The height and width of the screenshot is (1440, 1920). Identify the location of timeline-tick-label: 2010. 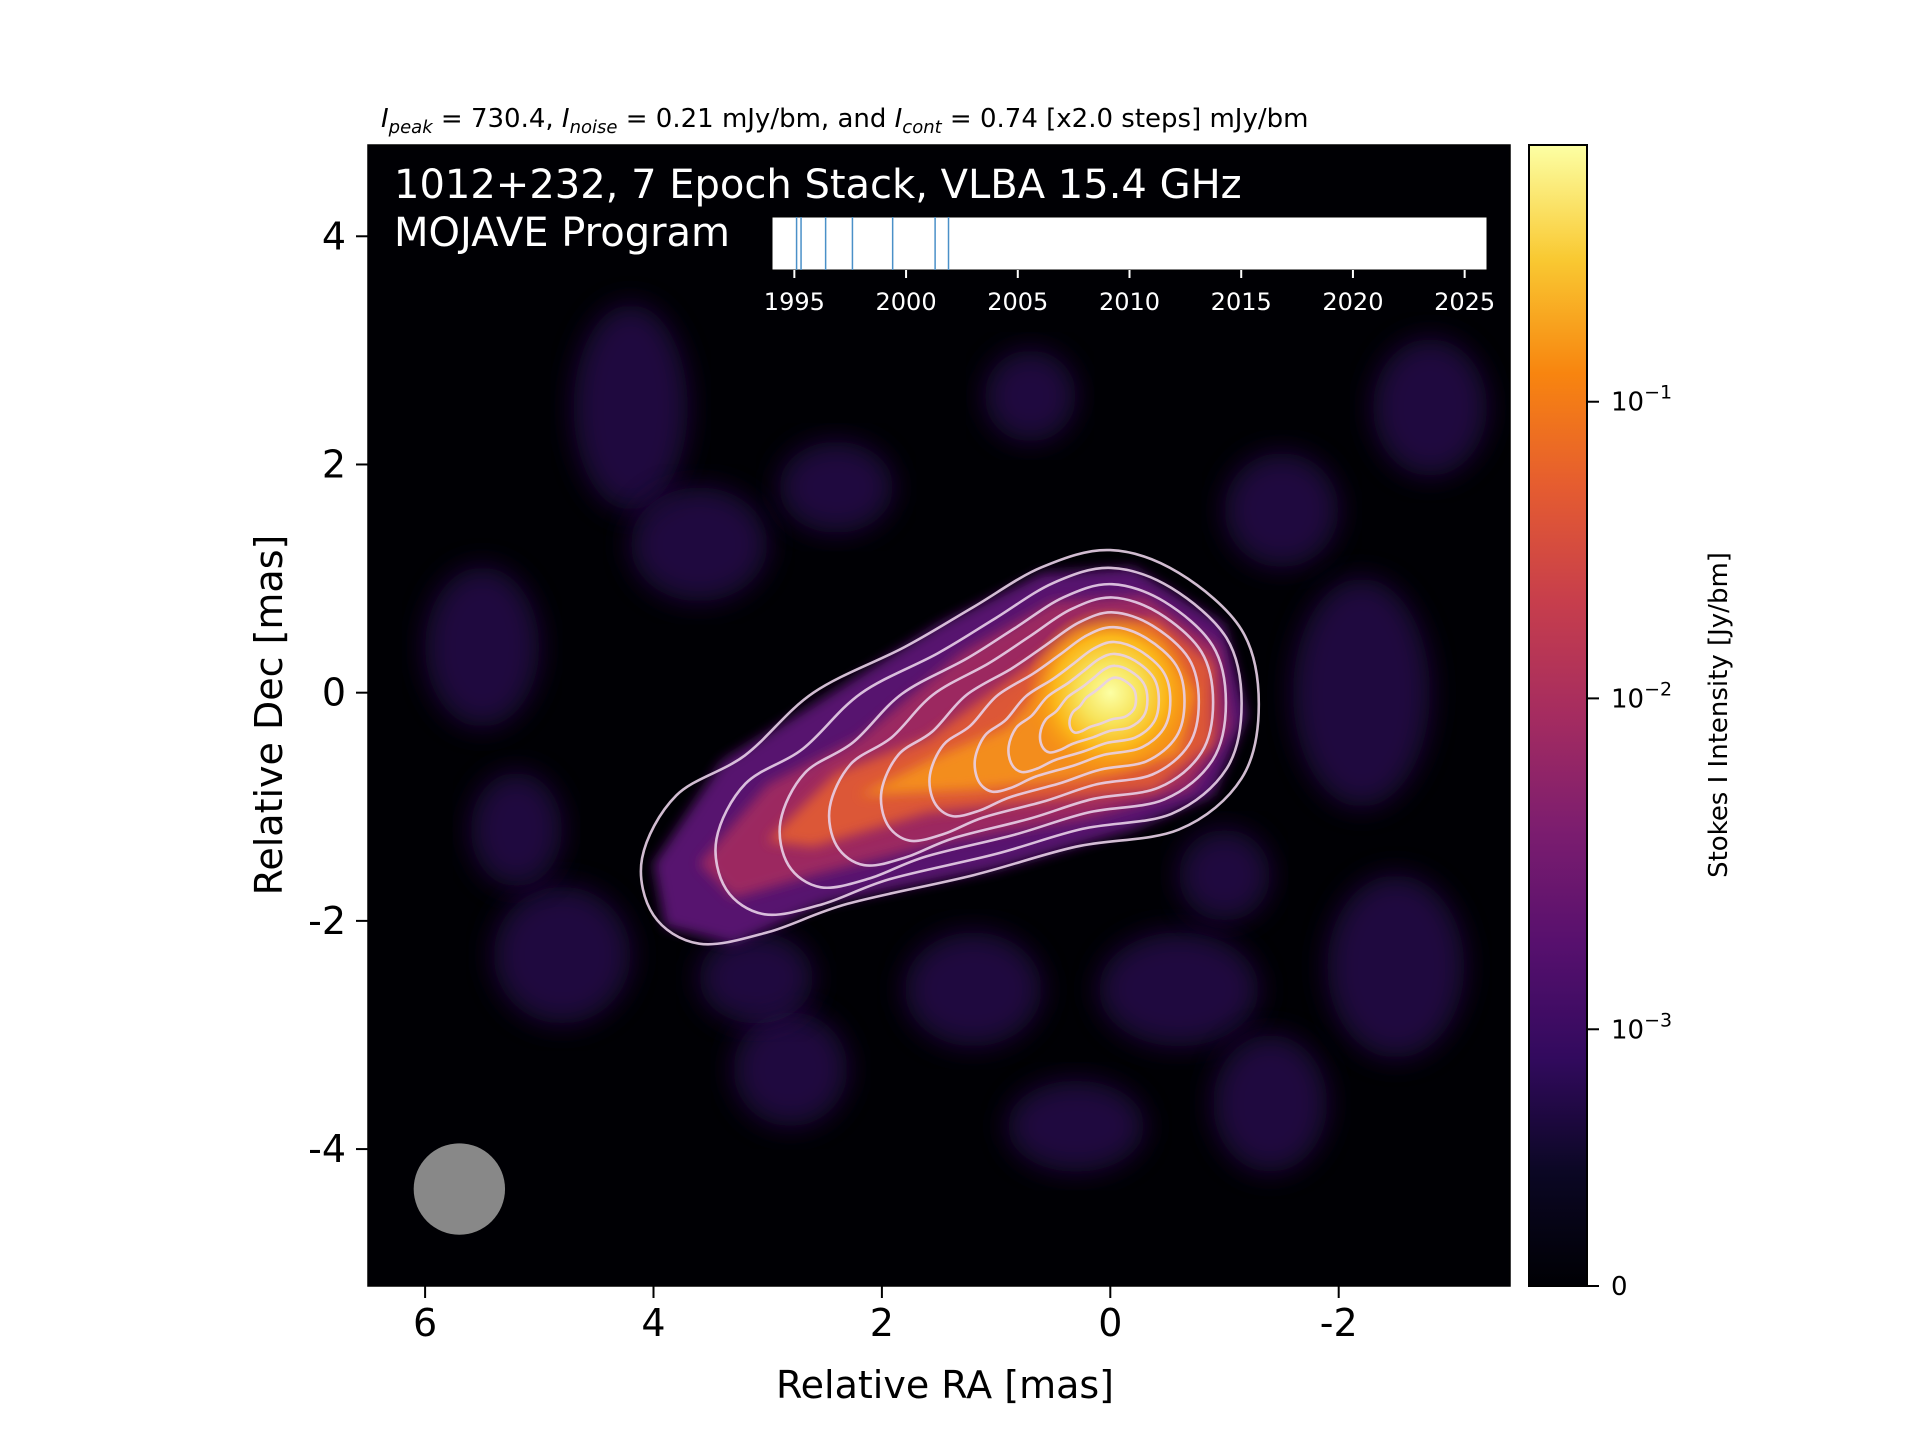
(1129, 302).